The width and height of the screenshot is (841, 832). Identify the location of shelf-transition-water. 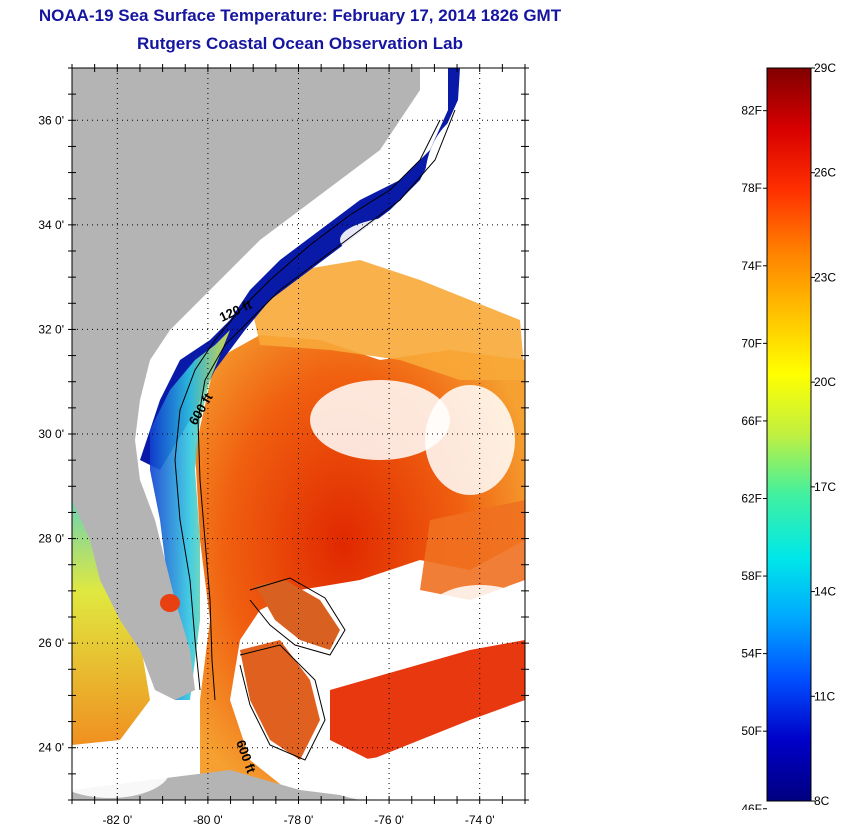
(190, 515).